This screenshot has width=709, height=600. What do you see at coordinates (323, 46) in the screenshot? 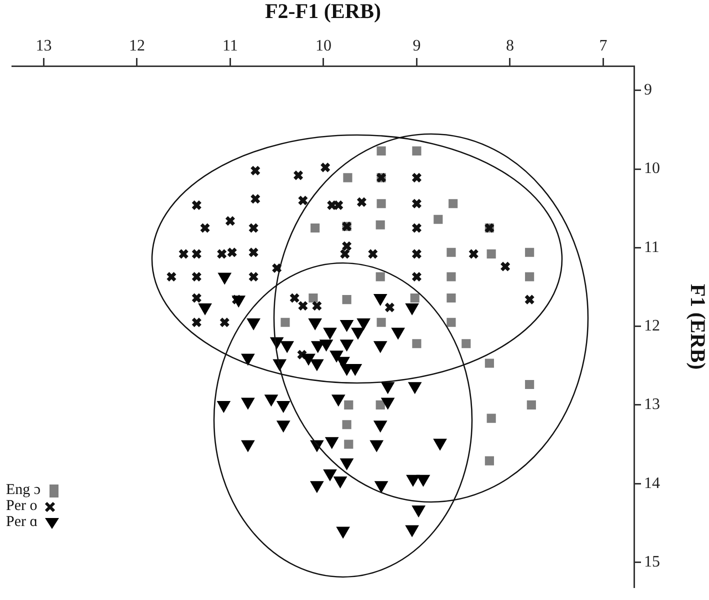
I see `x-tick-label: 10` at bounding box center [323, 46].